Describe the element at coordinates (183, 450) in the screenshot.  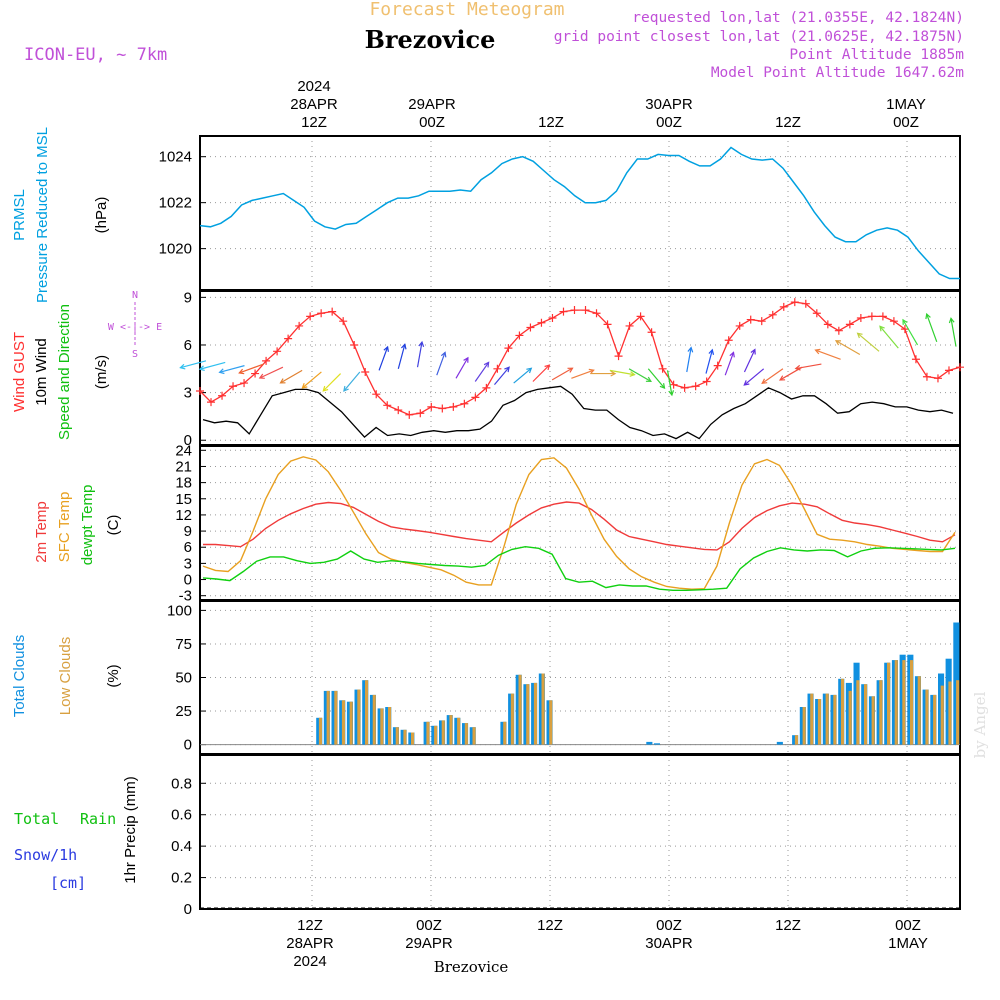
I see `y-tick-label: 24` at that location.